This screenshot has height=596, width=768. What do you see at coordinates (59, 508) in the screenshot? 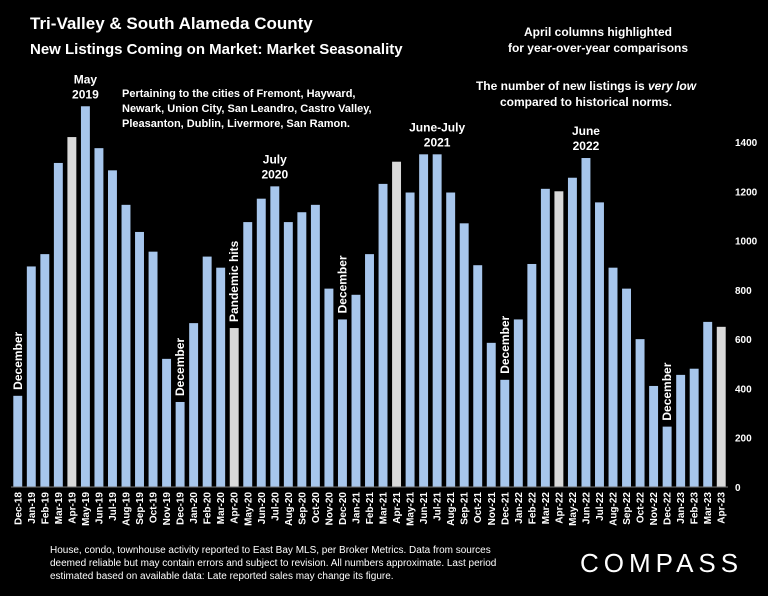
I see `x-tick-label: Mar-19` at bounding box center [59, 508].